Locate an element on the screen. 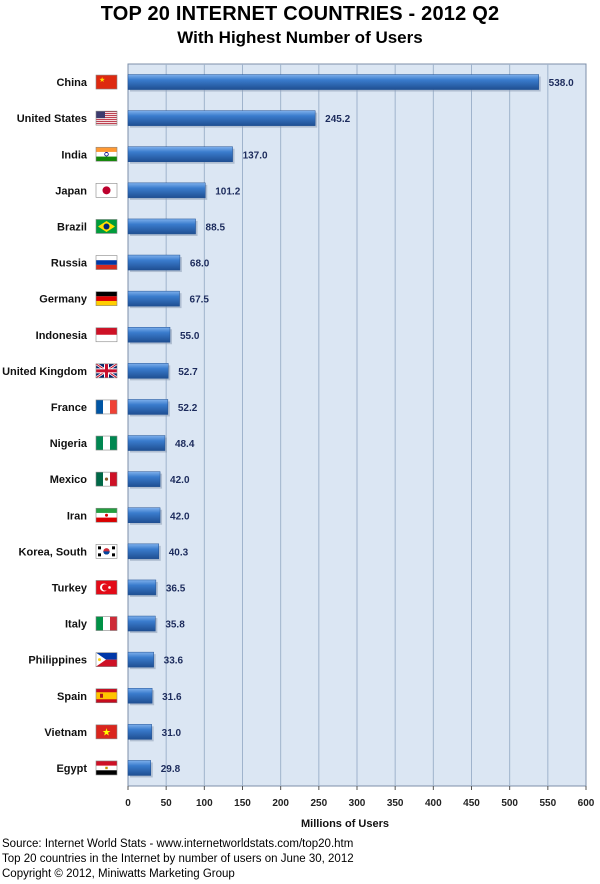 Image resolution: width=600 pixels, height=884 pixels. turkey-flag is located at coordinates (106, 587).